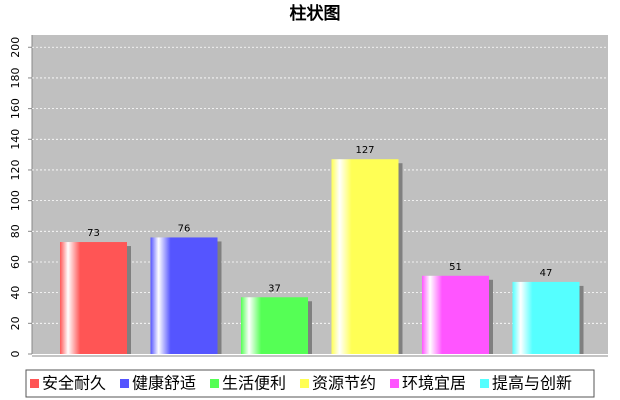  Describe the element at coordinates (93, 233) in the screenshot. I see `value-label: 73` at that location.